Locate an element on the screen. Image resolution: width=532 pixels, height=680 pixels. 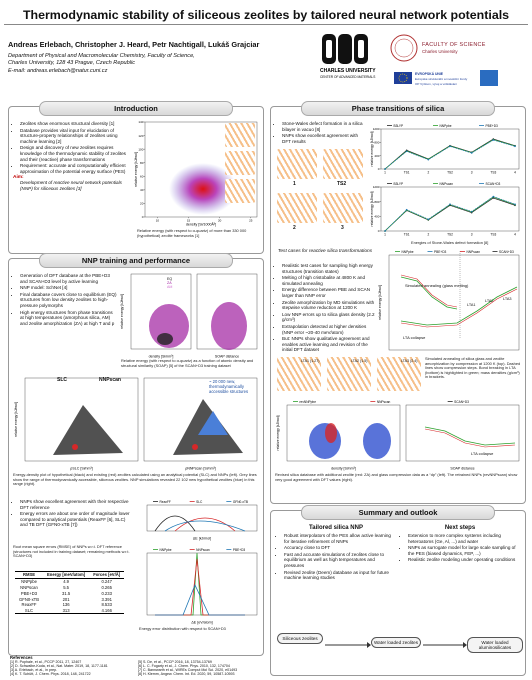
x-axis-label: ρNNPscan [Si/nm³] is located at coordinates (200, 469).